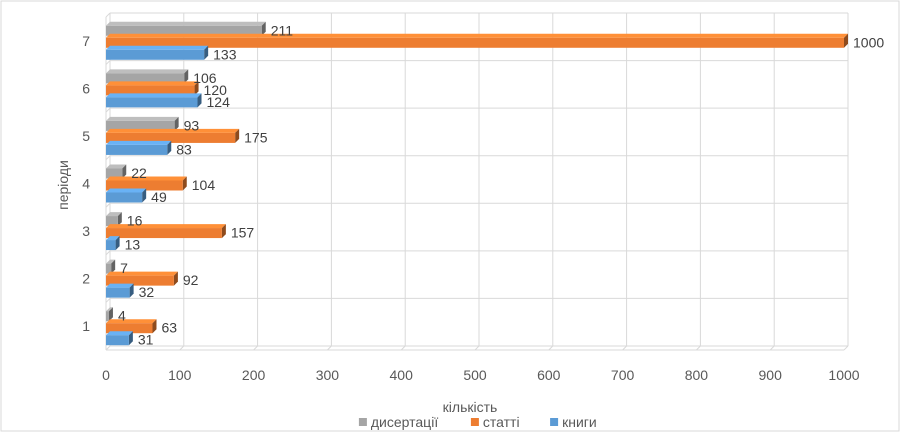 Image resolution: width=900 pixels, height=437 pixels. Describe the element at coordinates (146, 340) in the screenshot. I see `data-label: 31` at that location.